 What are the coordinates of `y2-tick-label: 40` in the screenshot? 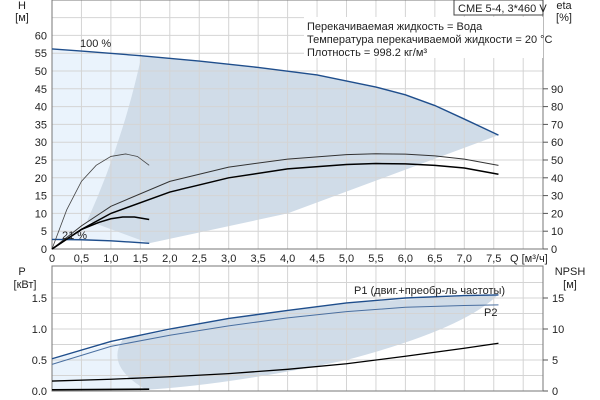 It's located at (557, 179).